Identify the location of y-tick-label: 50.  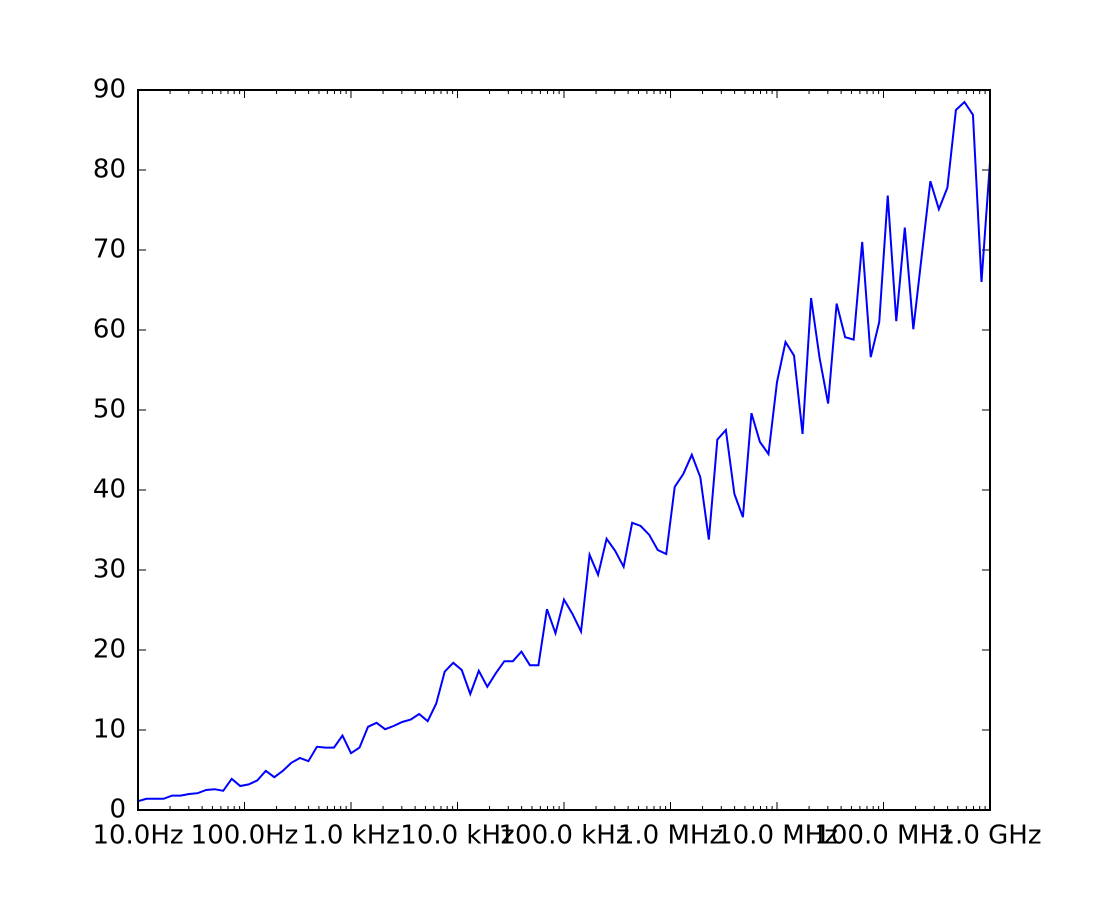
(109, 410).